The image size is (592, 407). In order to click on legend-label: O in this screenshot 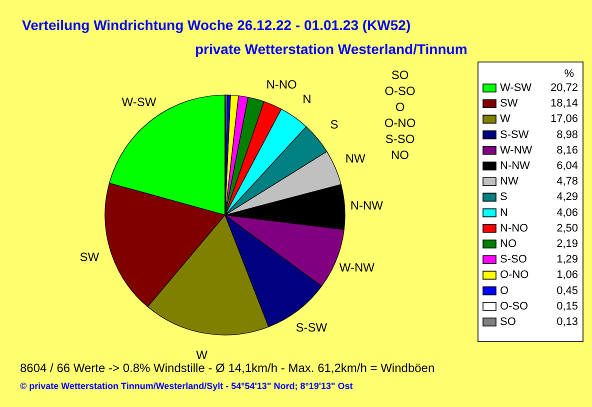, I will do `click(504, 290)`.